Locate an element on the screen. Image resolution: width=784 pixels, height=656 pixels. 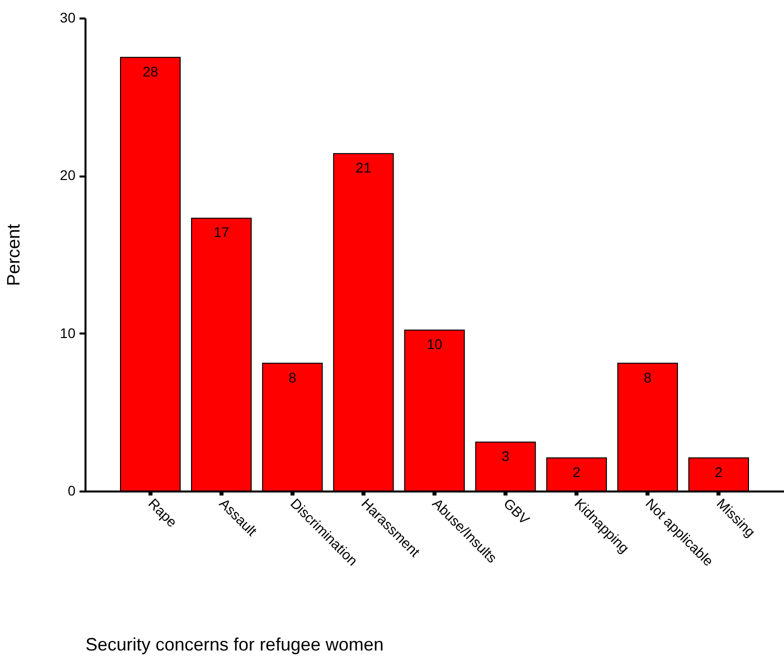
data-label: 28 is located at coordinates (150, 71).